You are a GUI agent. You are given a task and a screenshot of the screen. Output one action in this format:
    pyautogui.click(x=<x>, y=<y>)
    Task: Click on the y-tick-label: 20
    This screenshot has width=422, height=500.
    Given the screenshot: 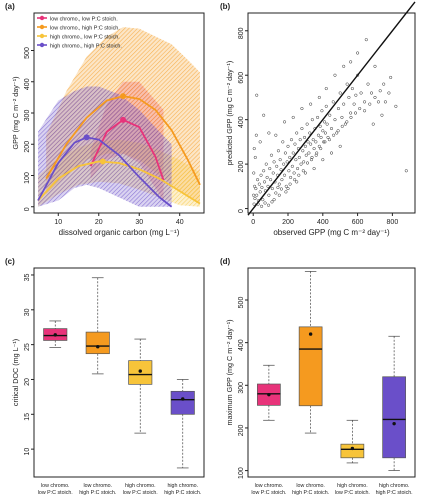 What is the action you would take?
    pyautogui.click(x=27, y=382)
    